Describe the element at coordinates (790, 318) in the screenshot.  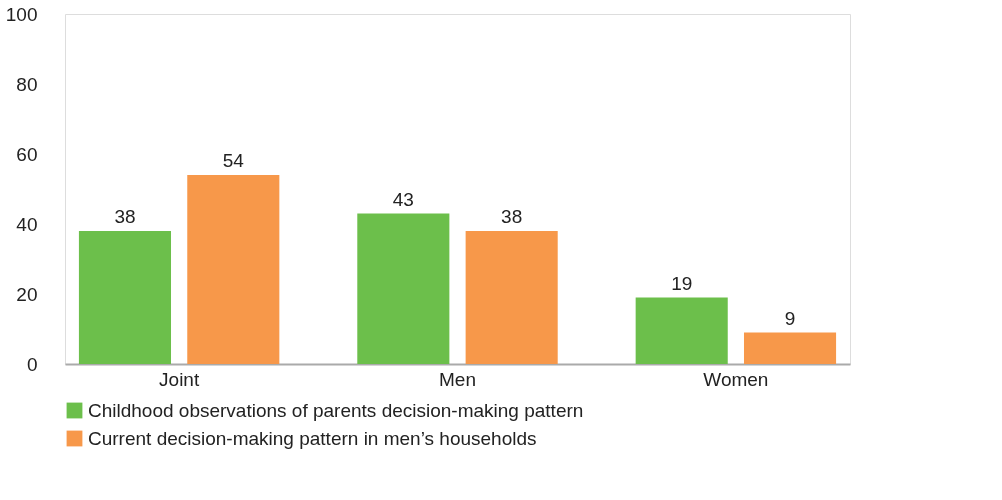
I see `data-label: 9` at that location.